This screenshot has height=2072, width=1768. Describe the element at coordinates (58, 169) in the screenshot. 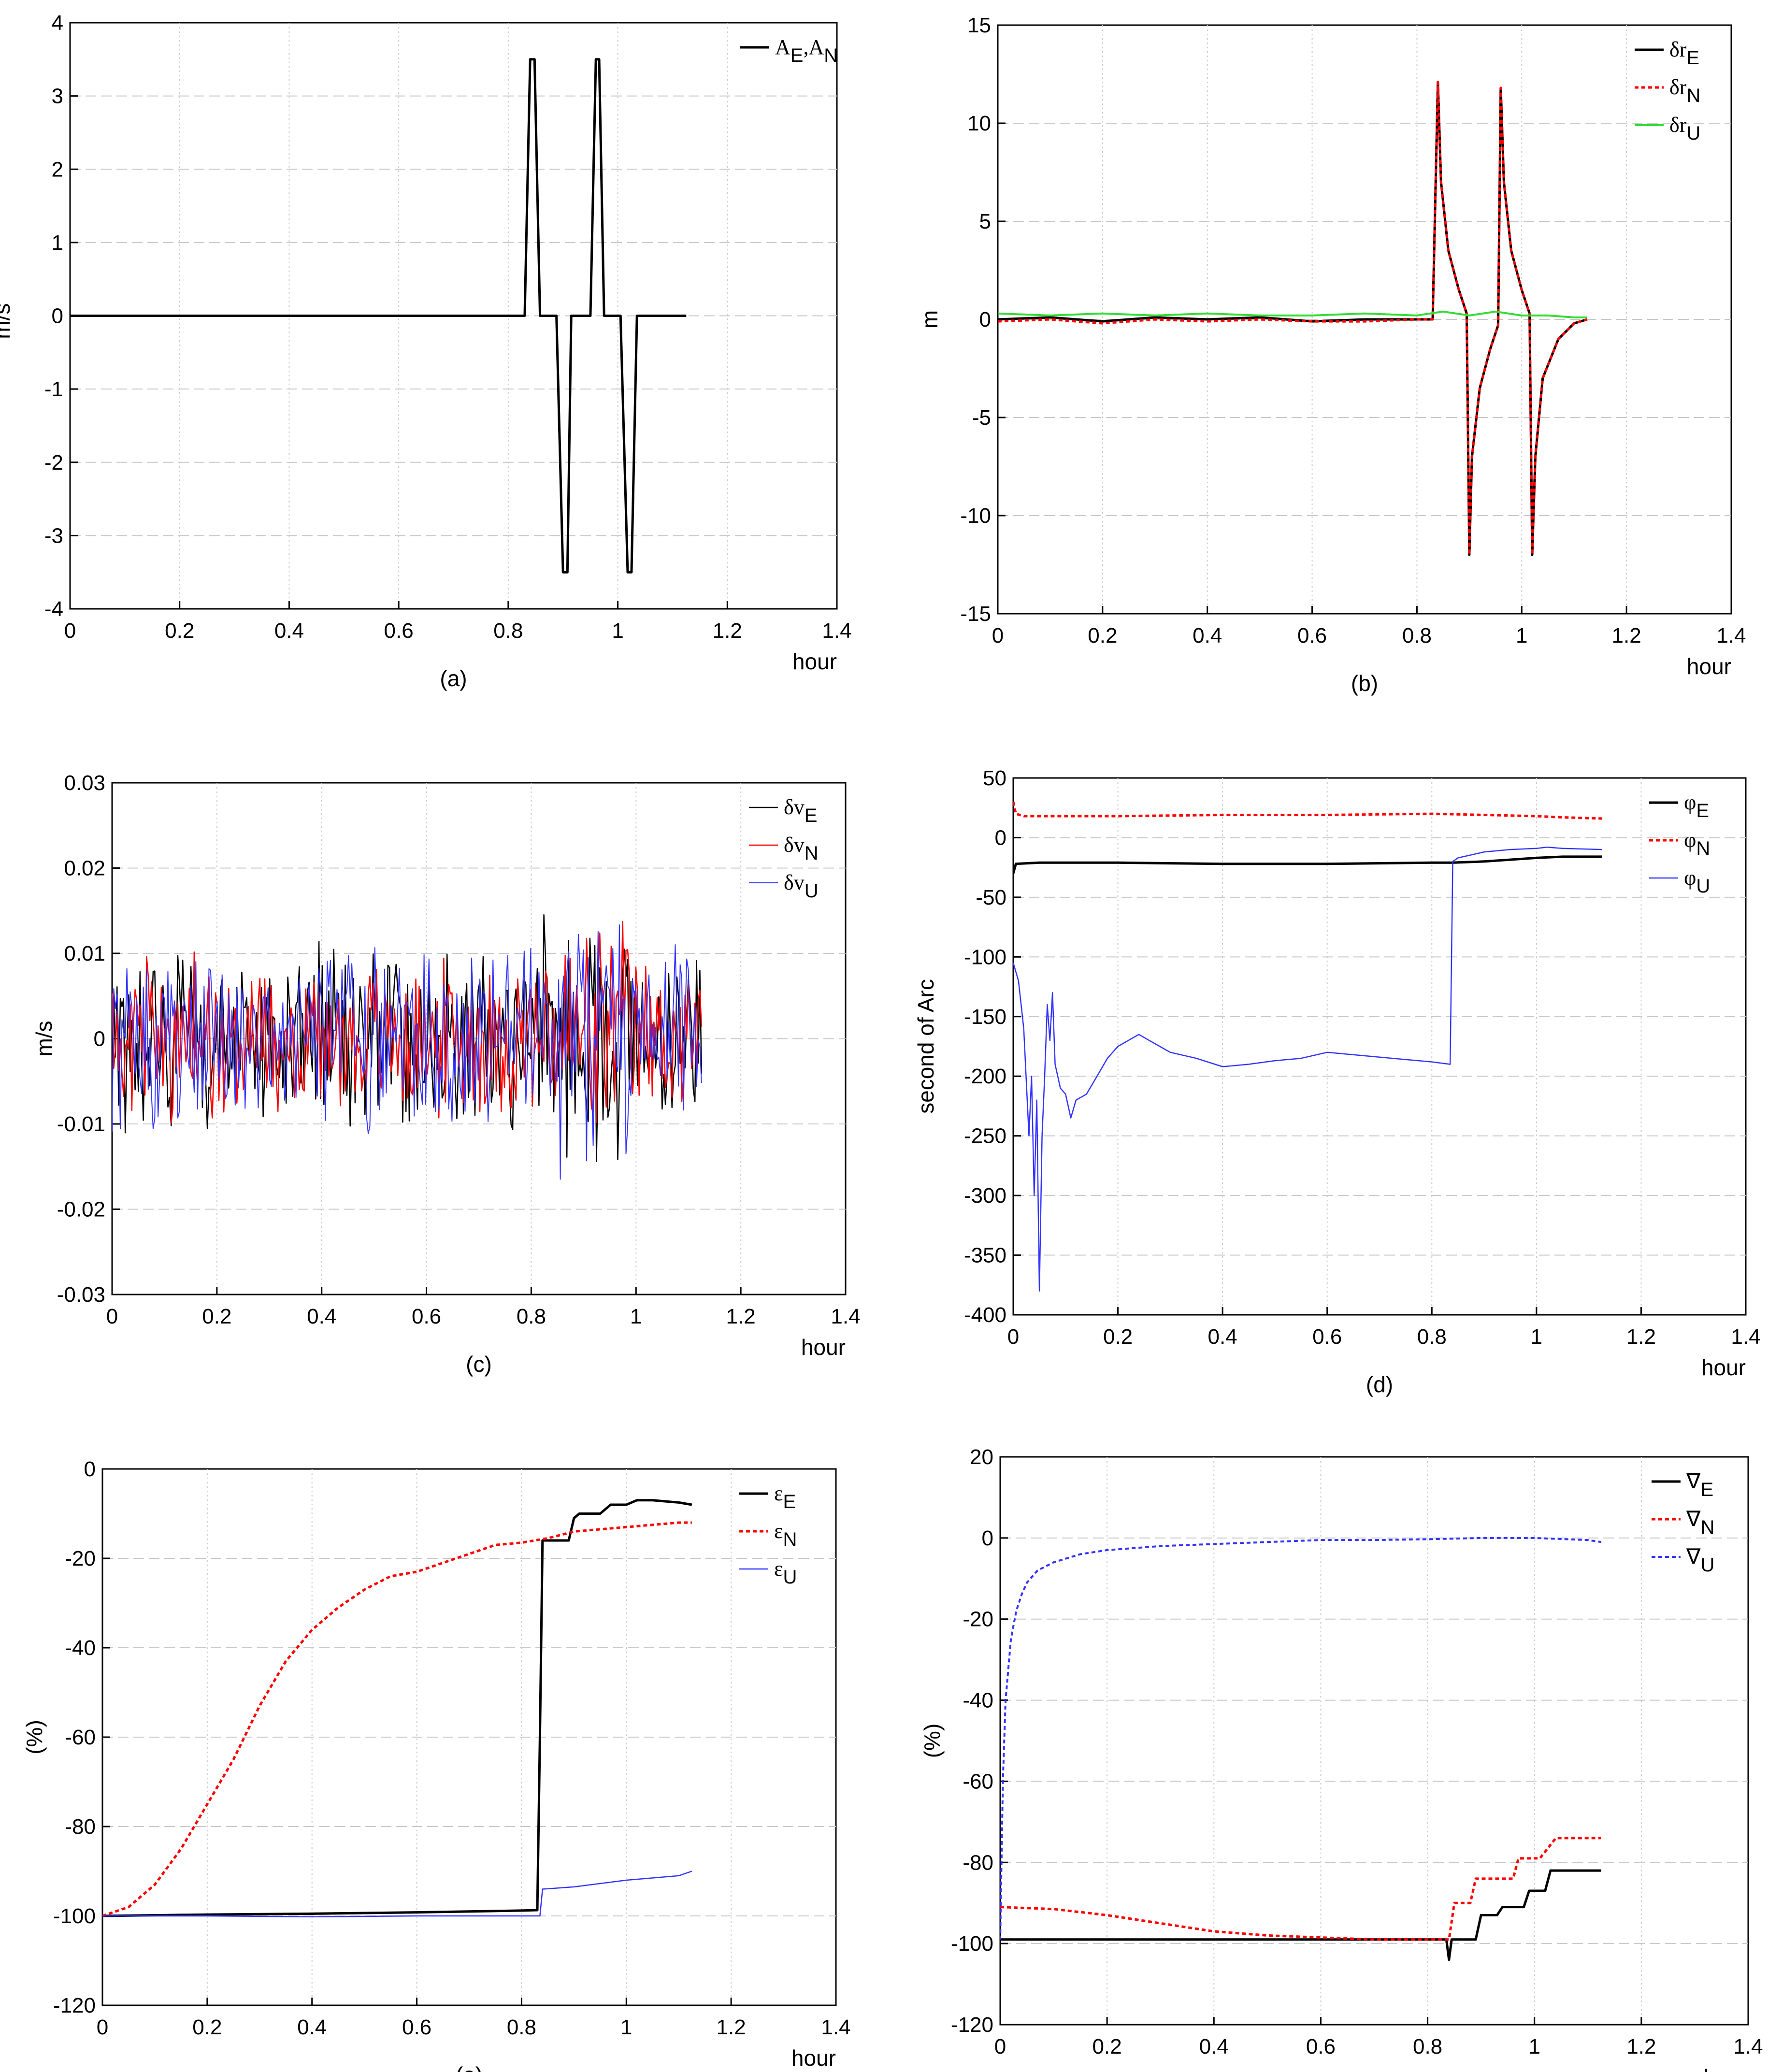

I see `y-tick-label: 2` at that location.